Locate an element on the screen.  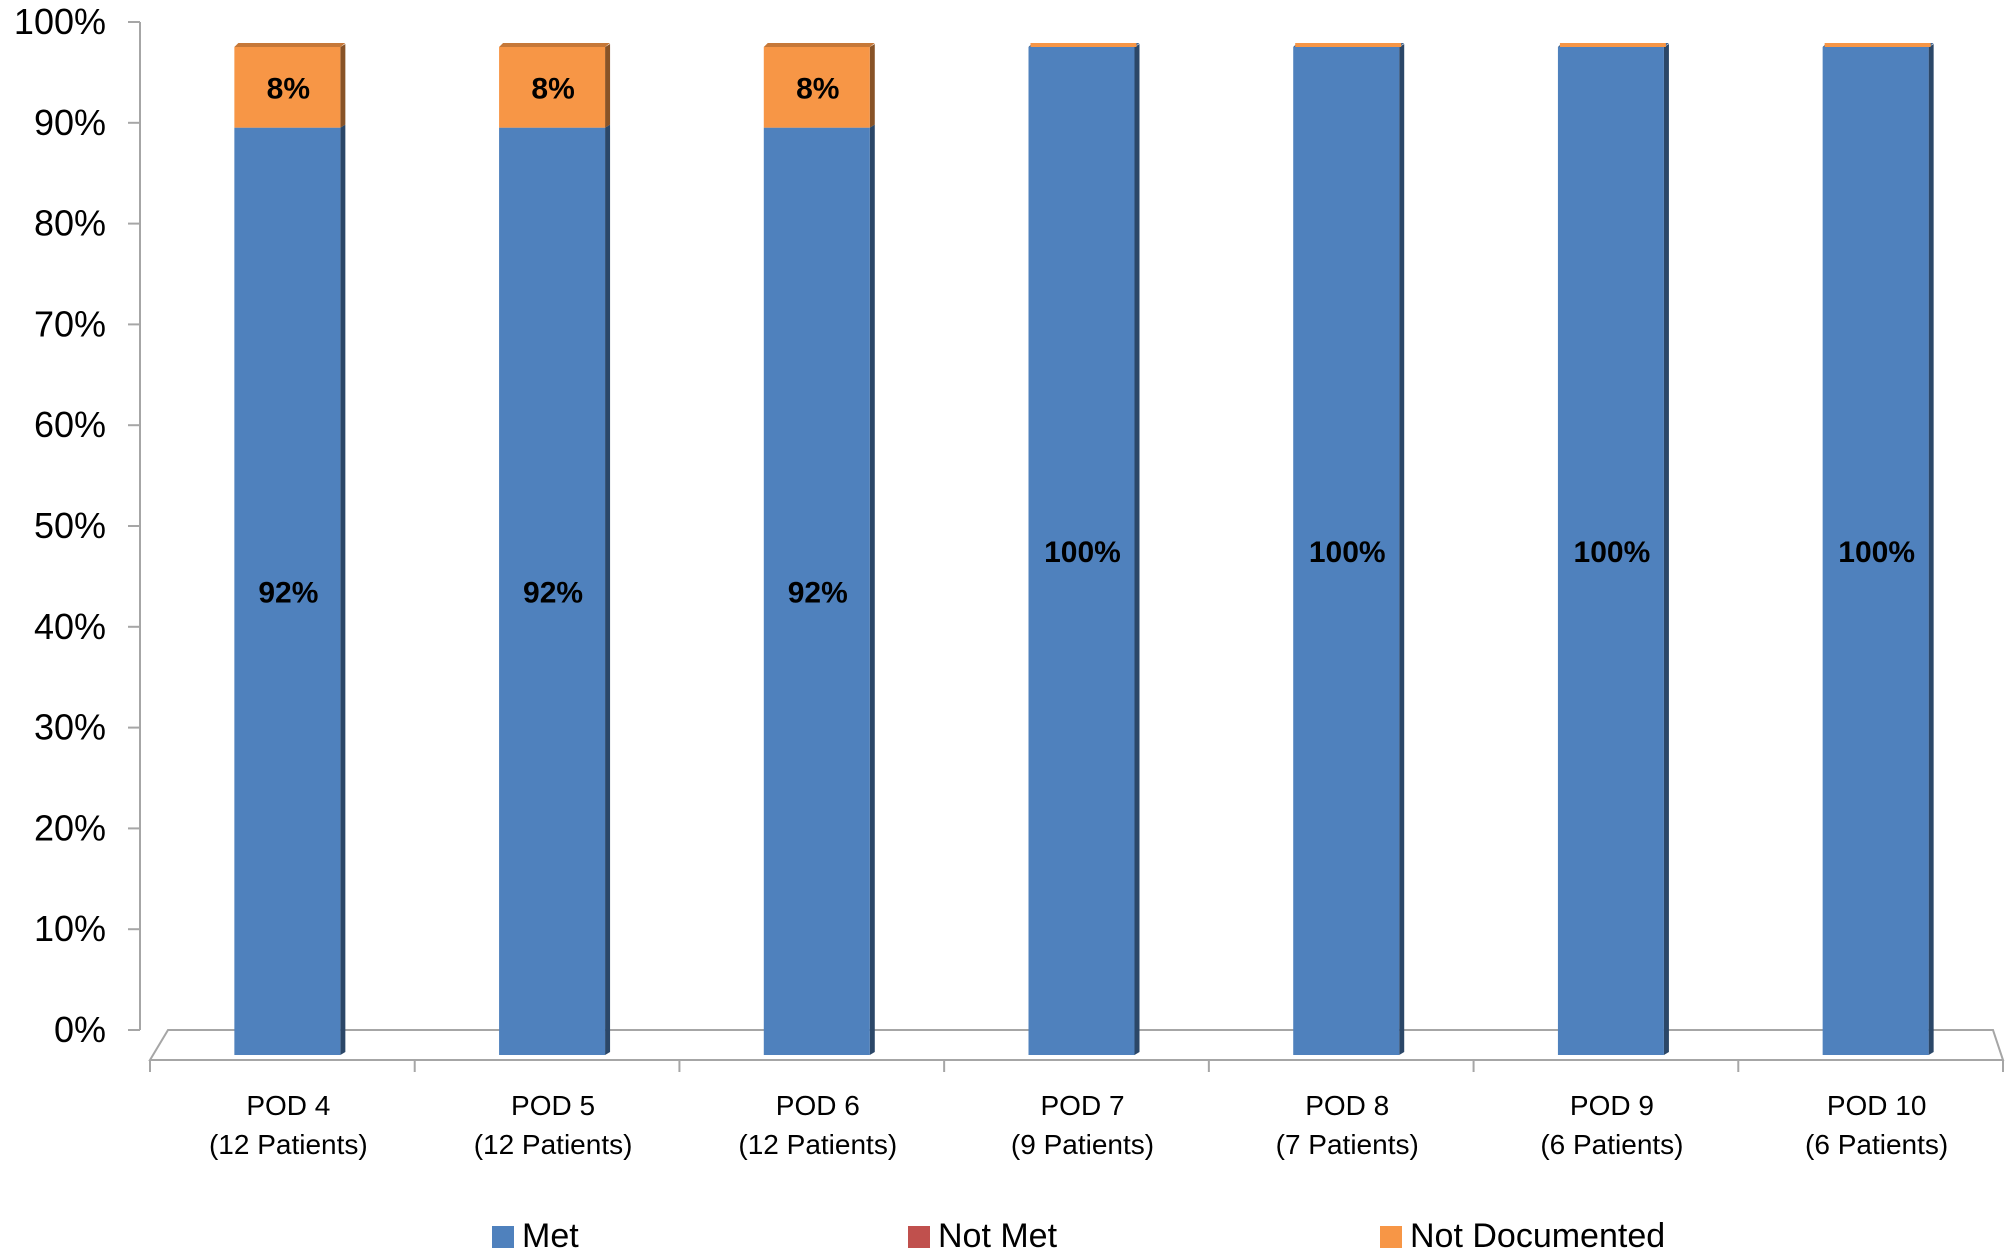
y-tick-label: 80% is located at coordinates (70, 223).